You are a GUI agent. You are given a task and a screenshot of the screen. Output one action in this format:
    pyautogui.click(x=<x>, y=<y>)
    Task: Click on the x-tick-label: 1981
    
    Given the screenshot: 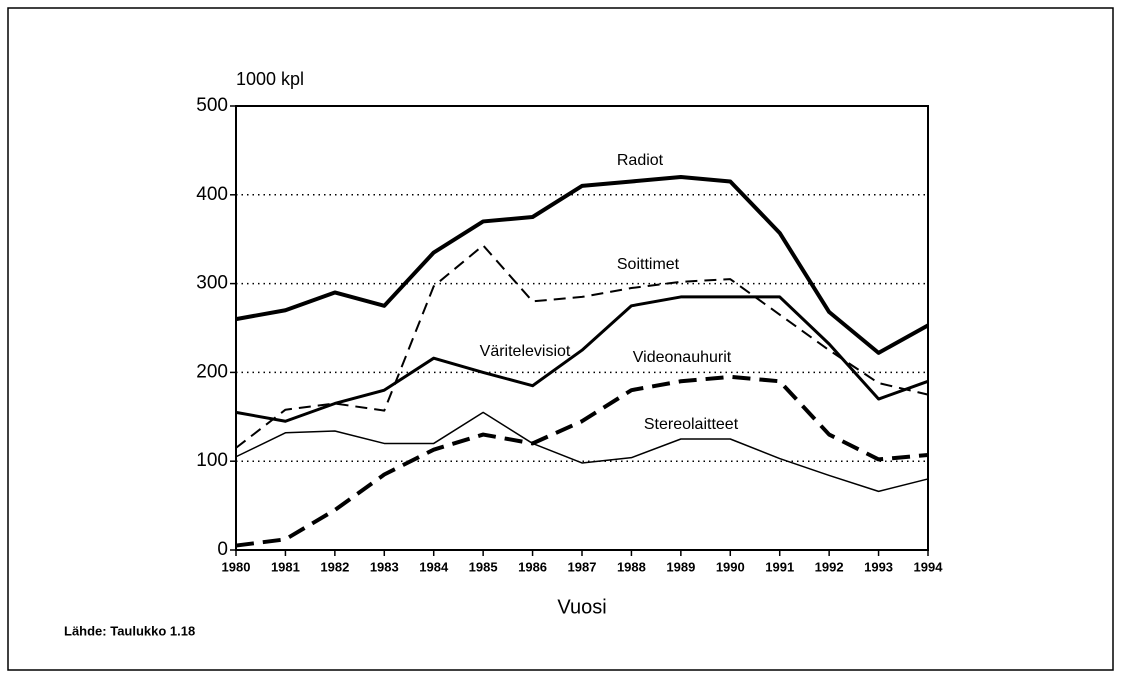 What is the action you would take?
    pyautogui.click(x=285, y=566)
    